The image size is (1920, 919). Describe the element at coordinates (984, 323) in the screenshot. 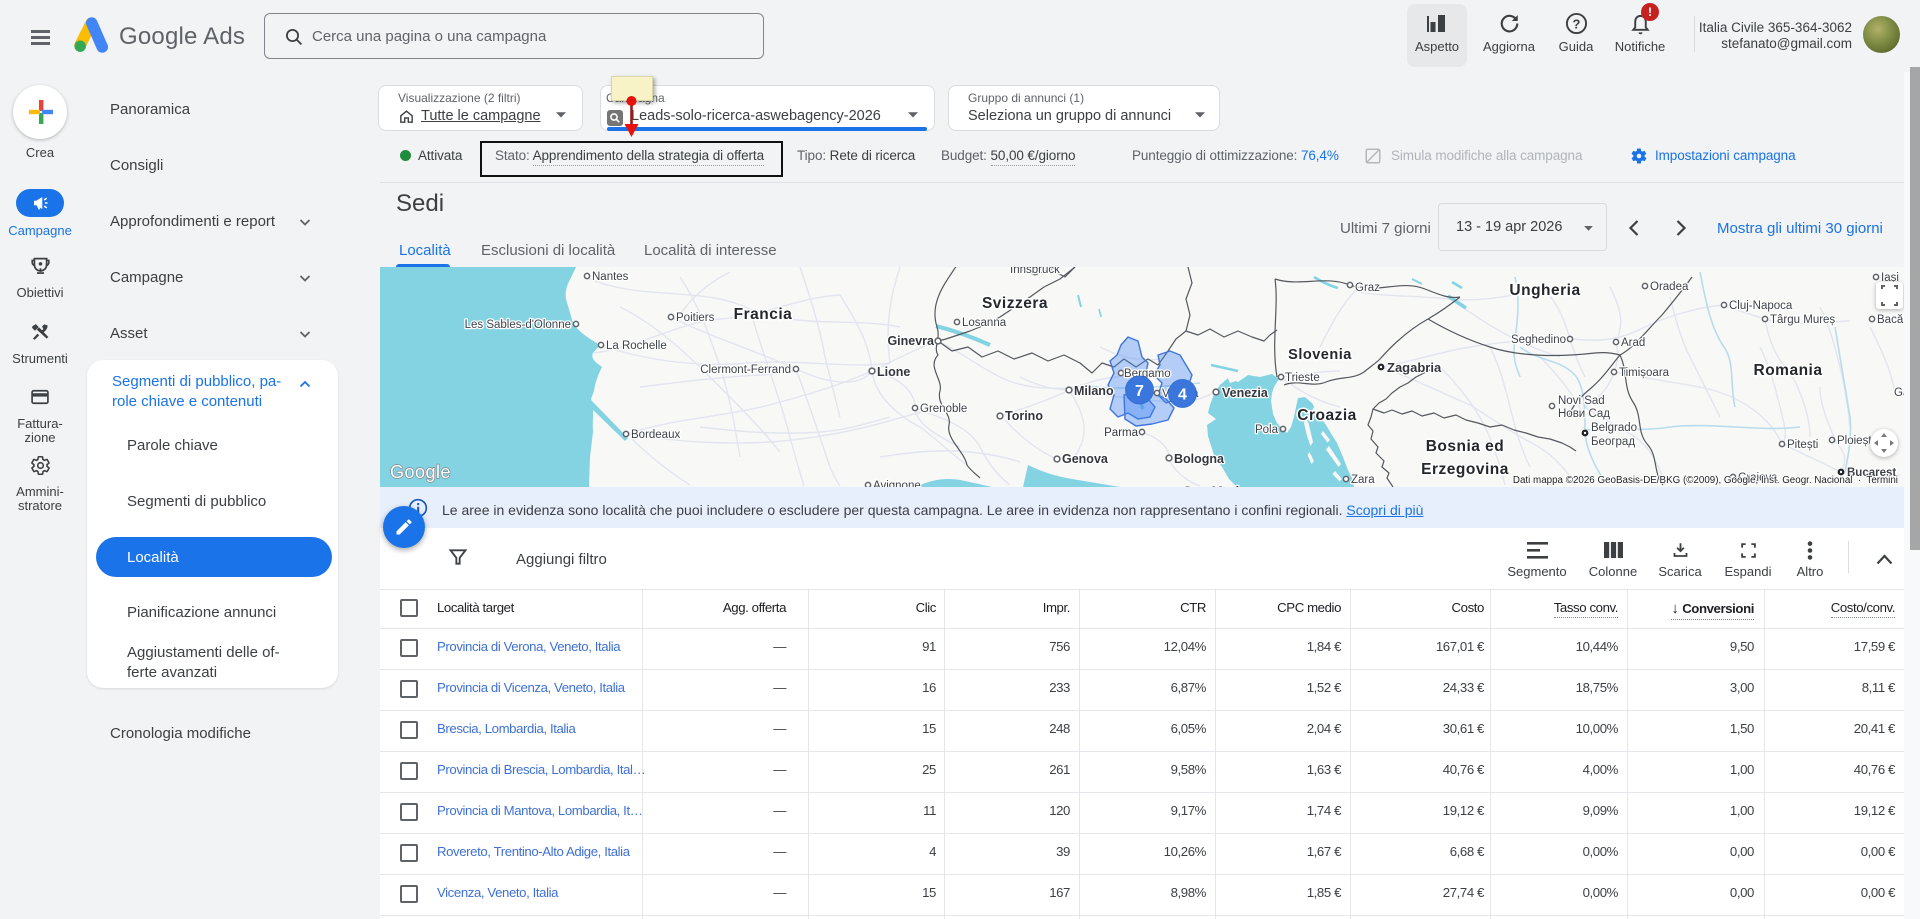

I see `svg-text: Losanna` at that location.